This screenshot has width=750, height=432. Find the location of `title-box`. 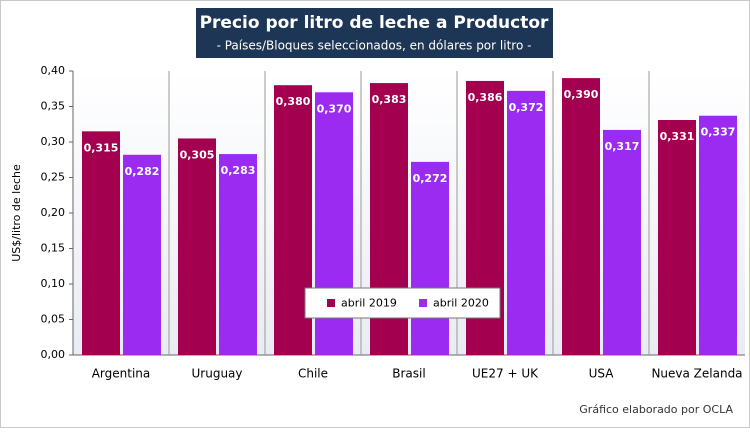

title-box is located at coordinates (374, 33).